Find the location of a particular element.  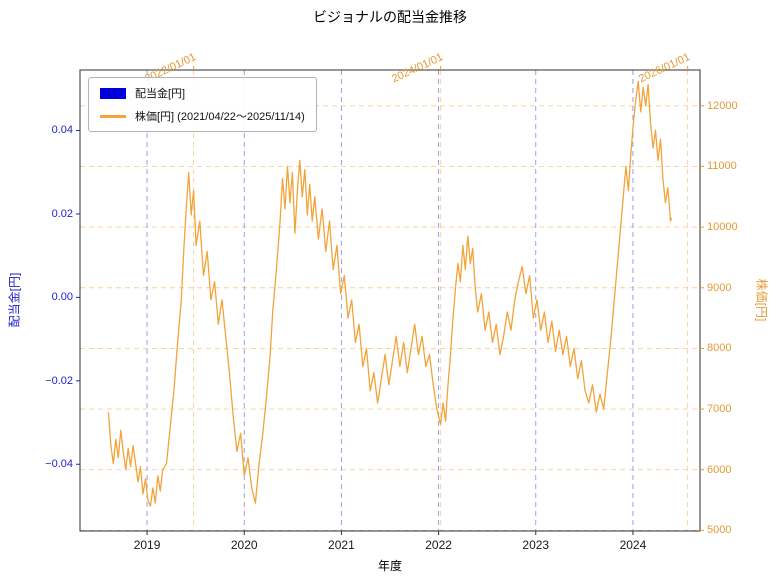

legend-label-dividend: 配当金[円] is located at coordinates (160, 94).